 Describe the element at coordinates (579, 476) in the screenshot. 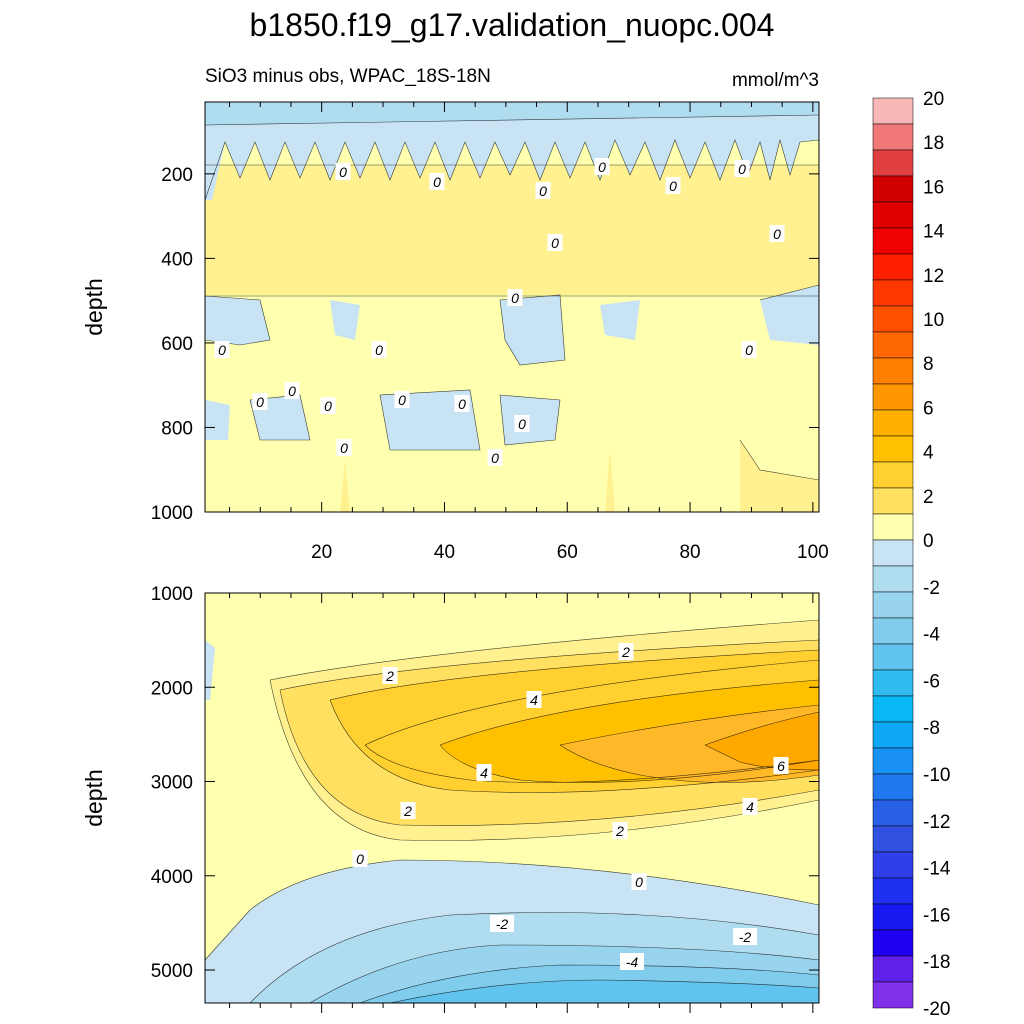

I see `upper-yellow-spikes` at that location.